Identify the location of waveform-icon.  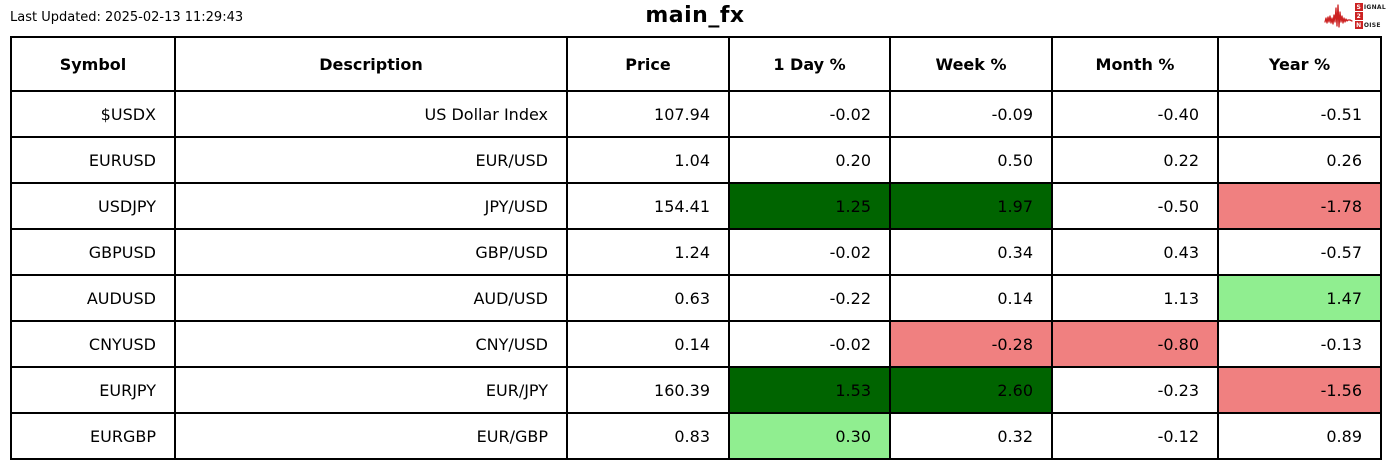
(1338, 16).